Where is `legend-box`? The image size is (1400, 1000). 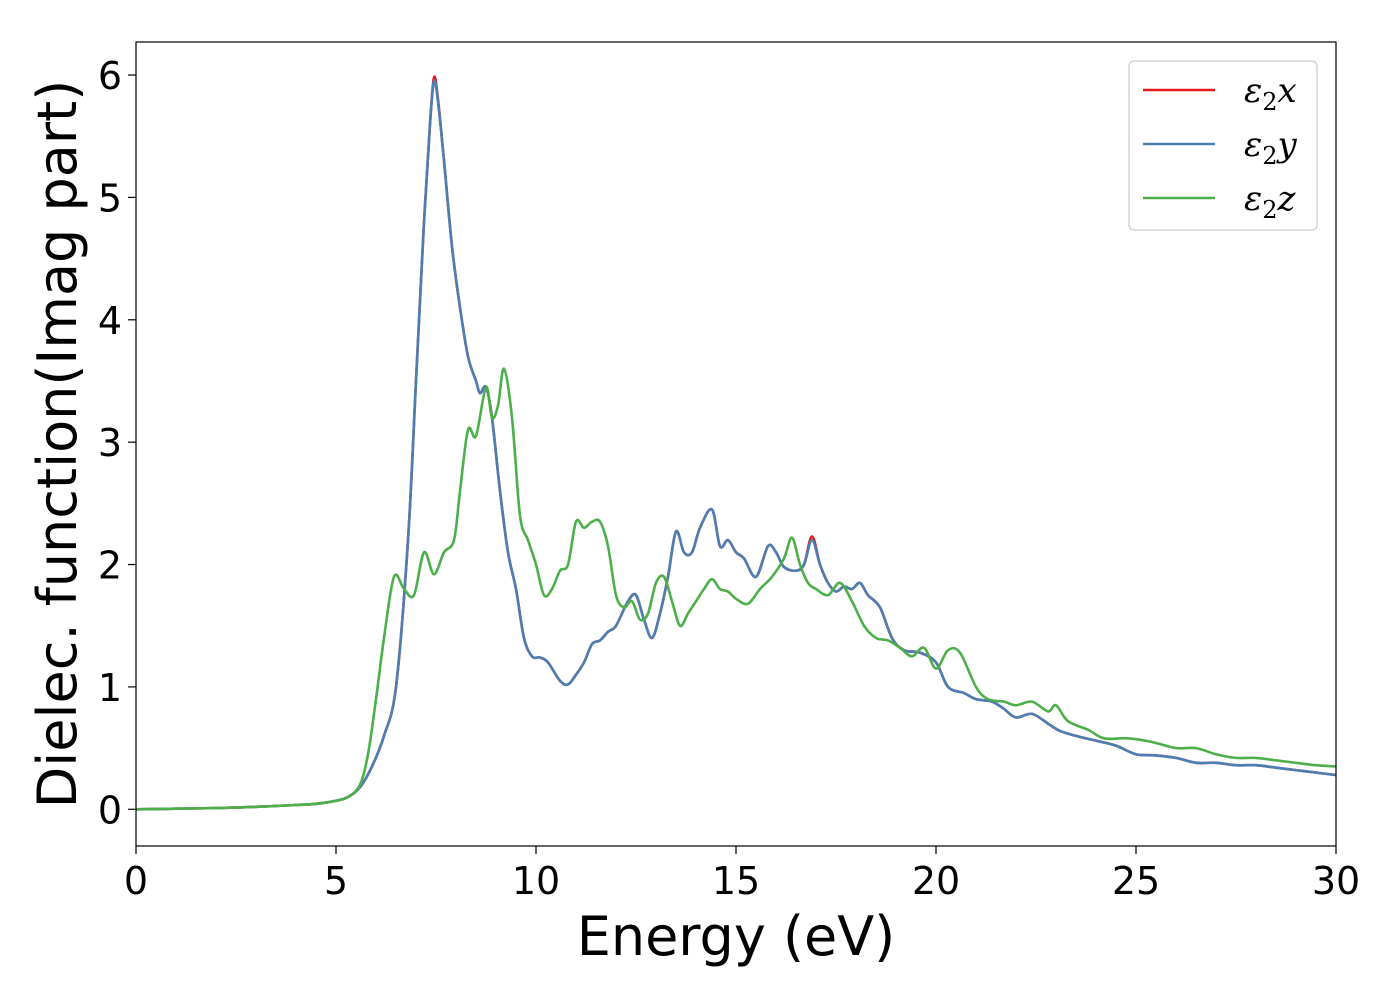 legend-box is located at coordinates (1223, 145).